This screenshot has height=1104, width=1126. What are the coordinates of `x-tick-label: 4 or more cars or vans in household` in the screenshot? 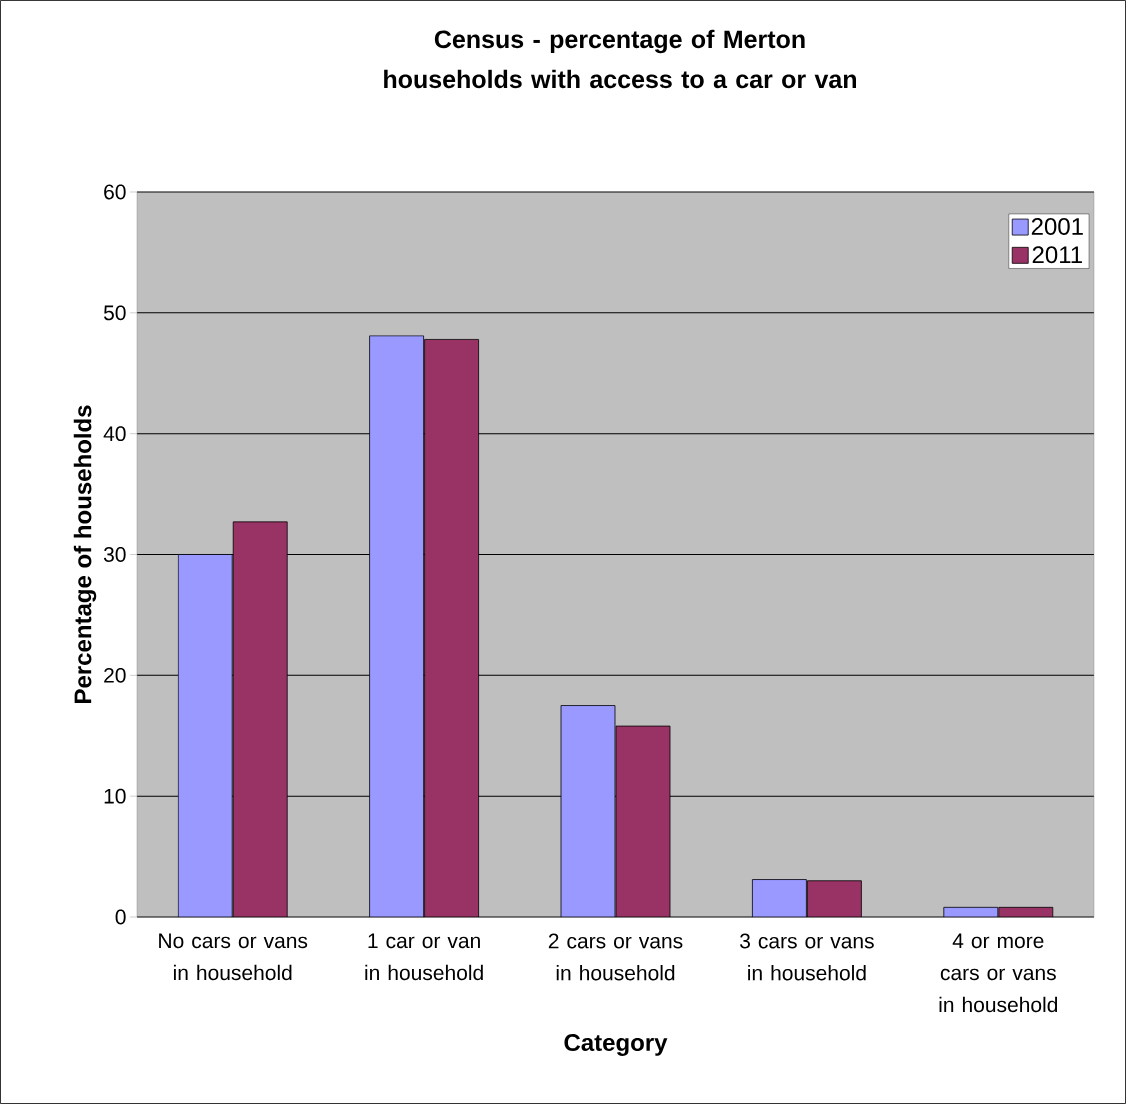 It's located at (998, 973).